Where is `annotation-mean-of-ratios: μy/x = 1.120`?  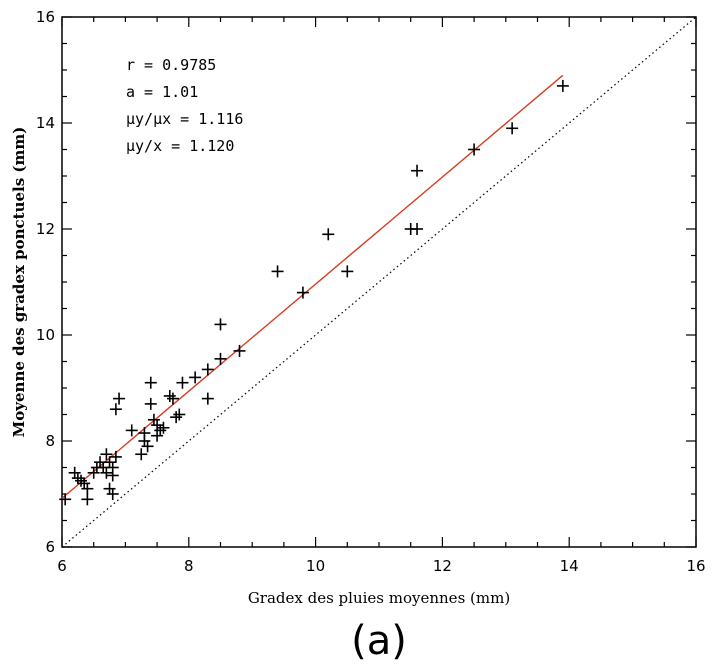 annotation-mean-of-ratios: μy/x = 1.120 is located at coordinates (180, 146).